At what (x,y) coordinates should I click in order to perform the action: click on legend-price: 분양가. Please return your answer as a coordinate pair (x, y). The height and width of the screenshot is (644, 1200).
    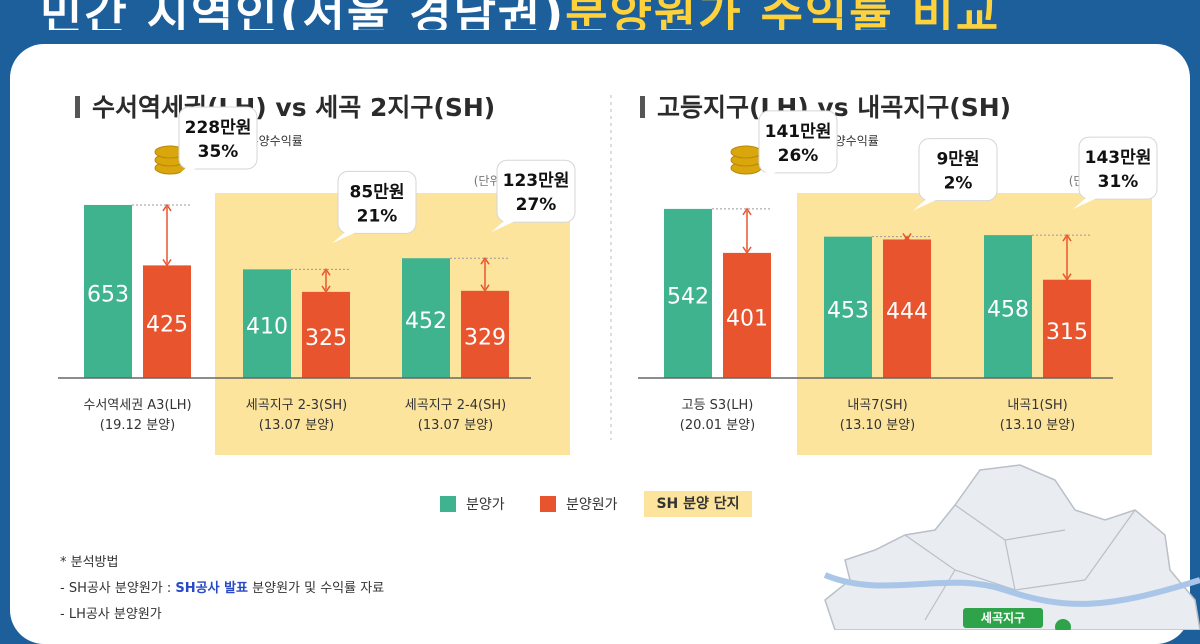
    Looking at the image, I should click on (472, 504).